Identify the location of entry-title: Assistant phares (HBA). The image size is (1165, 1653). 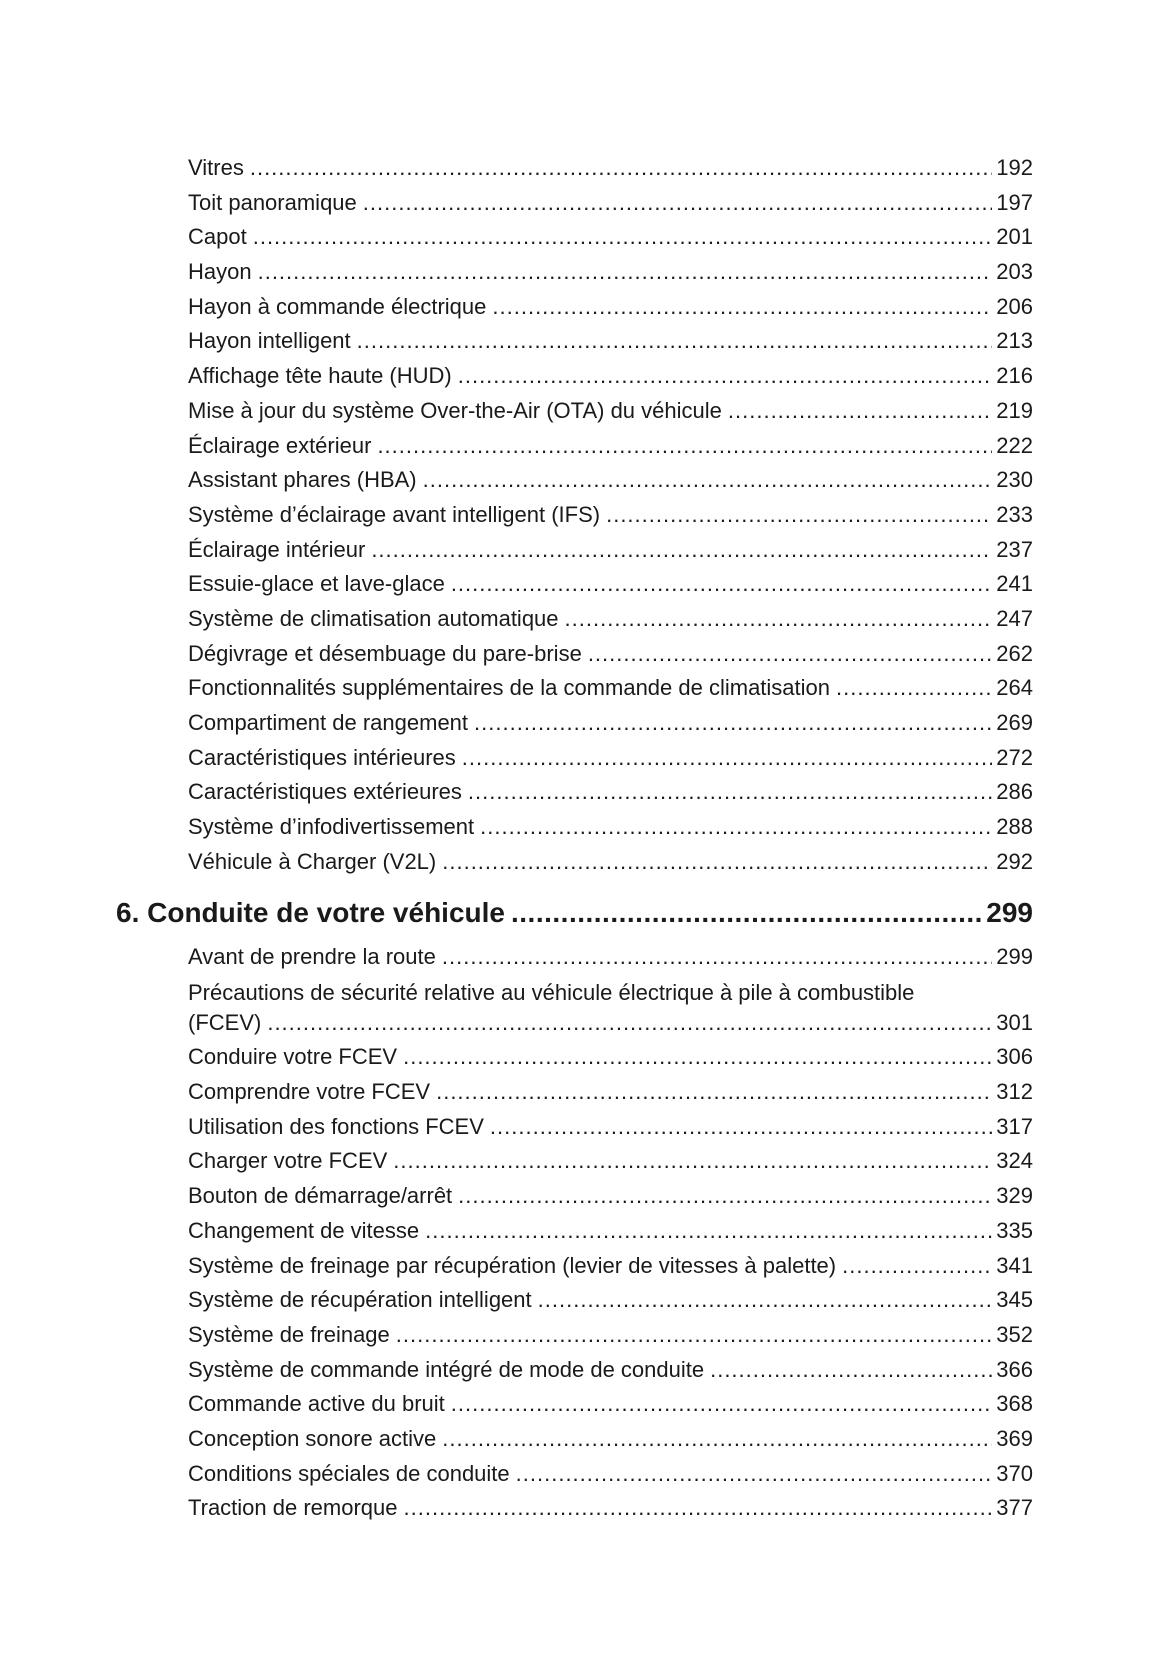
(302, 480).